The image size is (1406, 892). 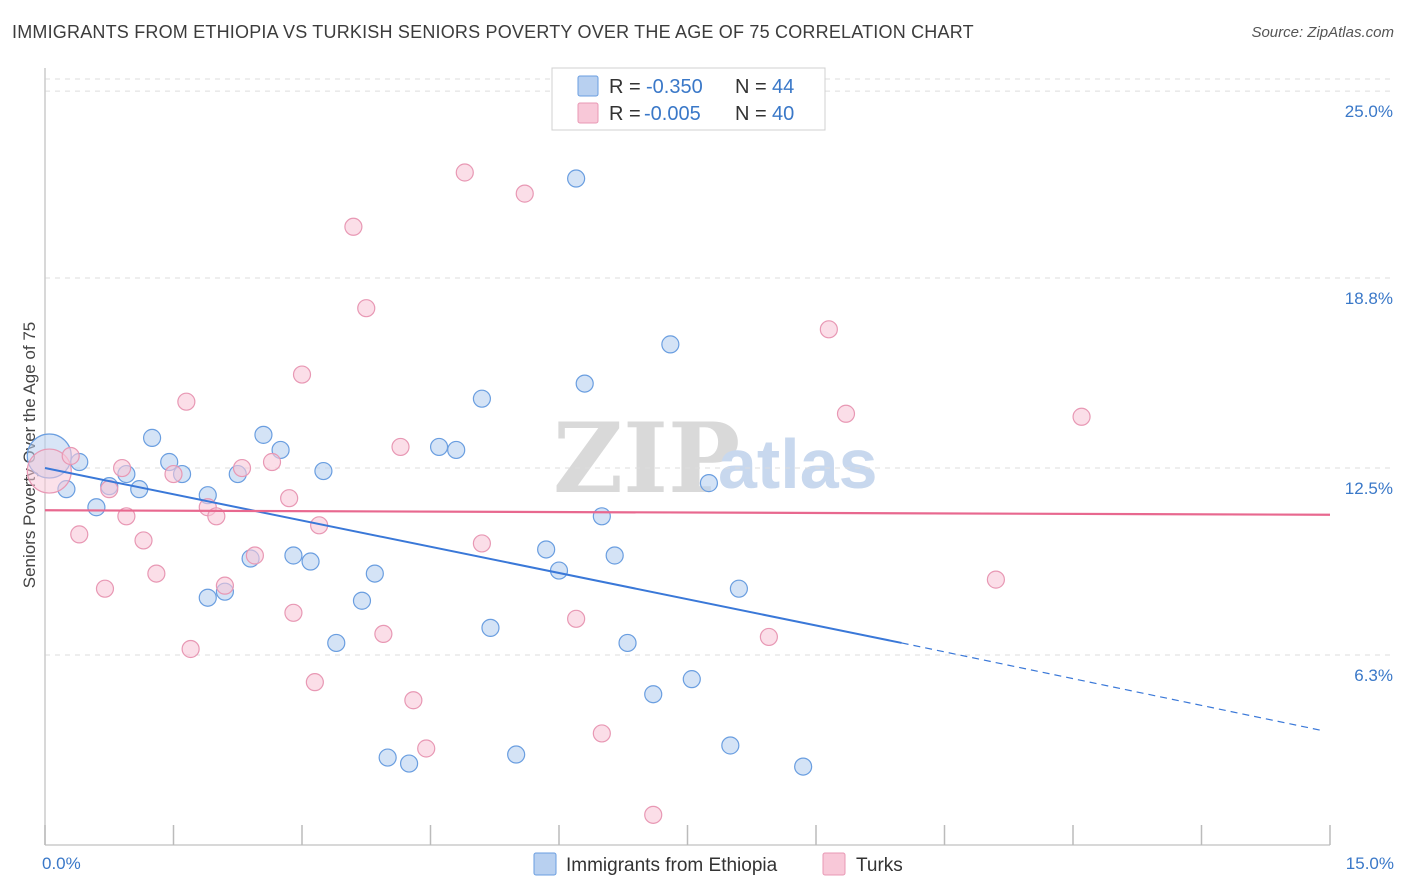 I want to click on series-legend-label-ethiopia: Immigrants from Ethiopia, so click(x=672, y=865).